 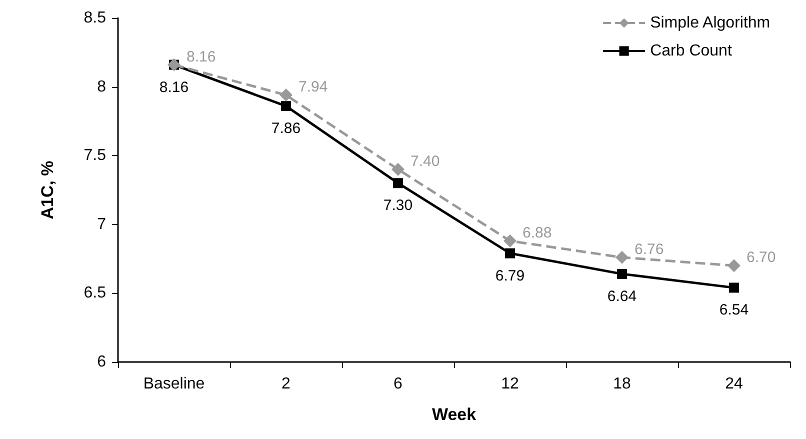 What do you see at coordinates (537, 233) in the screenshot?
I see `data-label: 6.88` at bounding box center [537, 233].